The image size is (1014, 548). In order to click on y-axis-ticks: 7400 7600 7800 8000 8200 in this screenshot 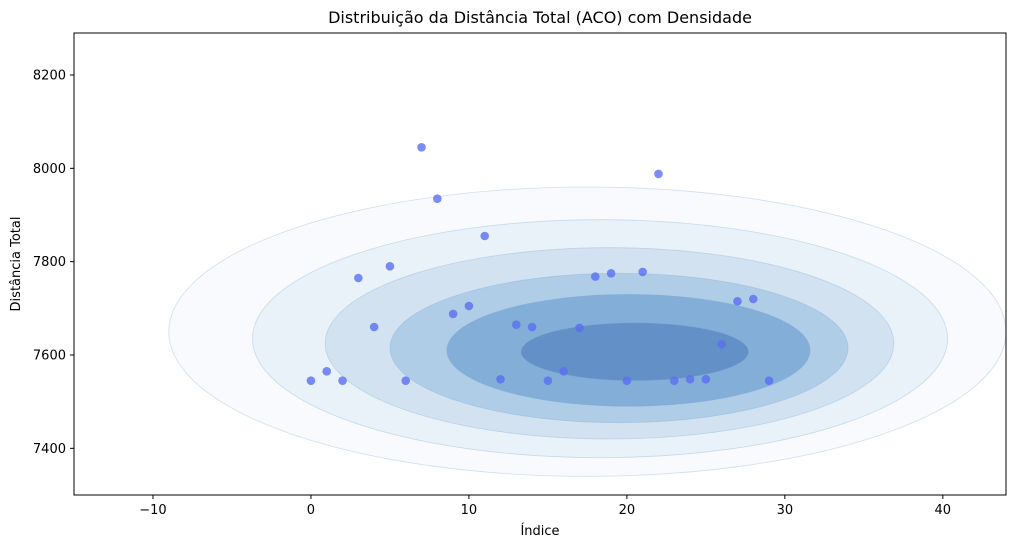, I will do `click(53, 263)`.